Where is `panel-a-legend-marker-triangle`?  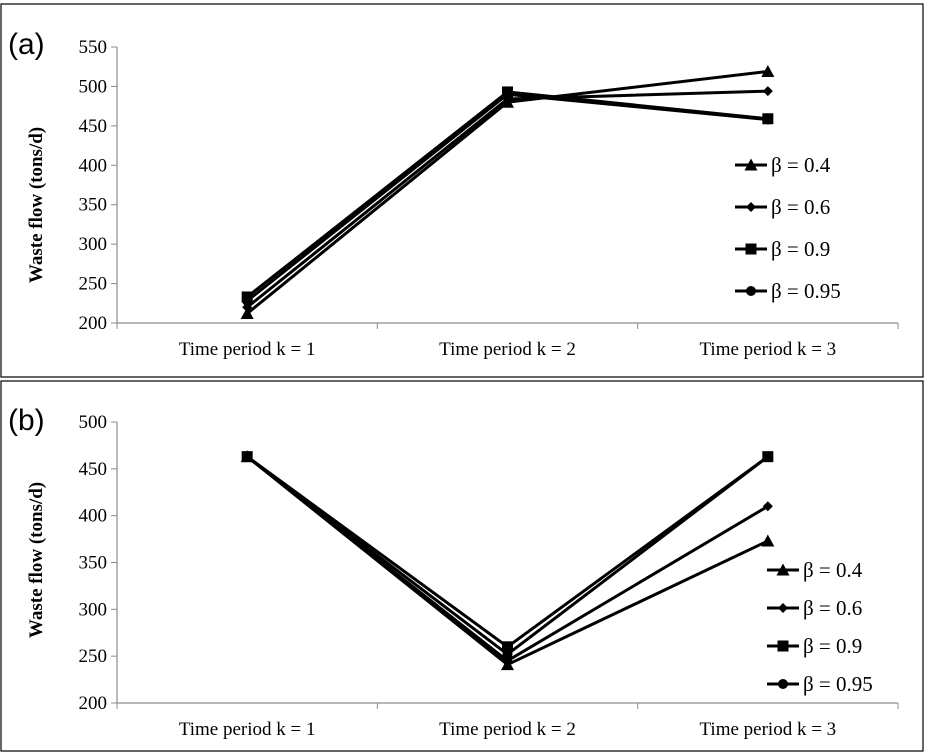
panel-a-legend-marker-triangle is located at coordinates (751, 164).